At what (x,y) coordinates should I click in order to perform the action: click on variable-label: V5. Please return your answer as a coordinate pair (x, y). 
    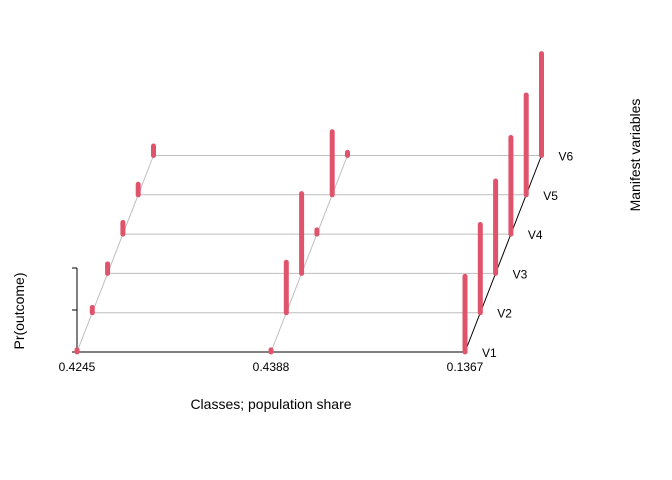
    Looking at the image, I should click on (550, 196).